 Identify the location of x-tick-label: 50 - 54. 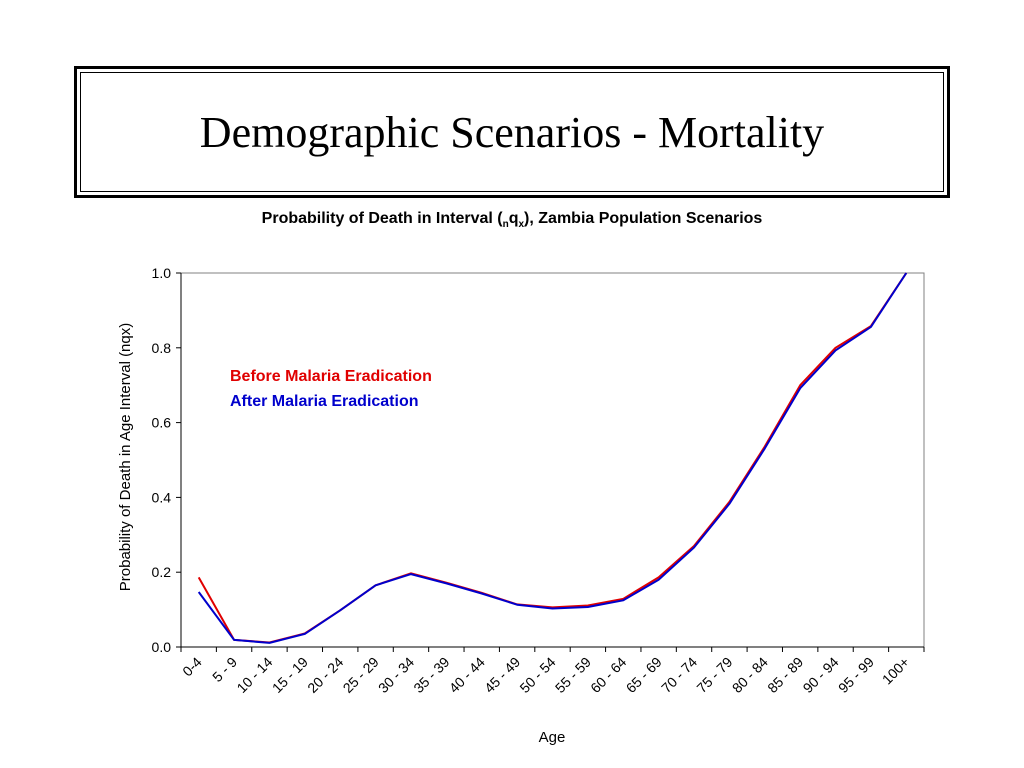
(537, 675).